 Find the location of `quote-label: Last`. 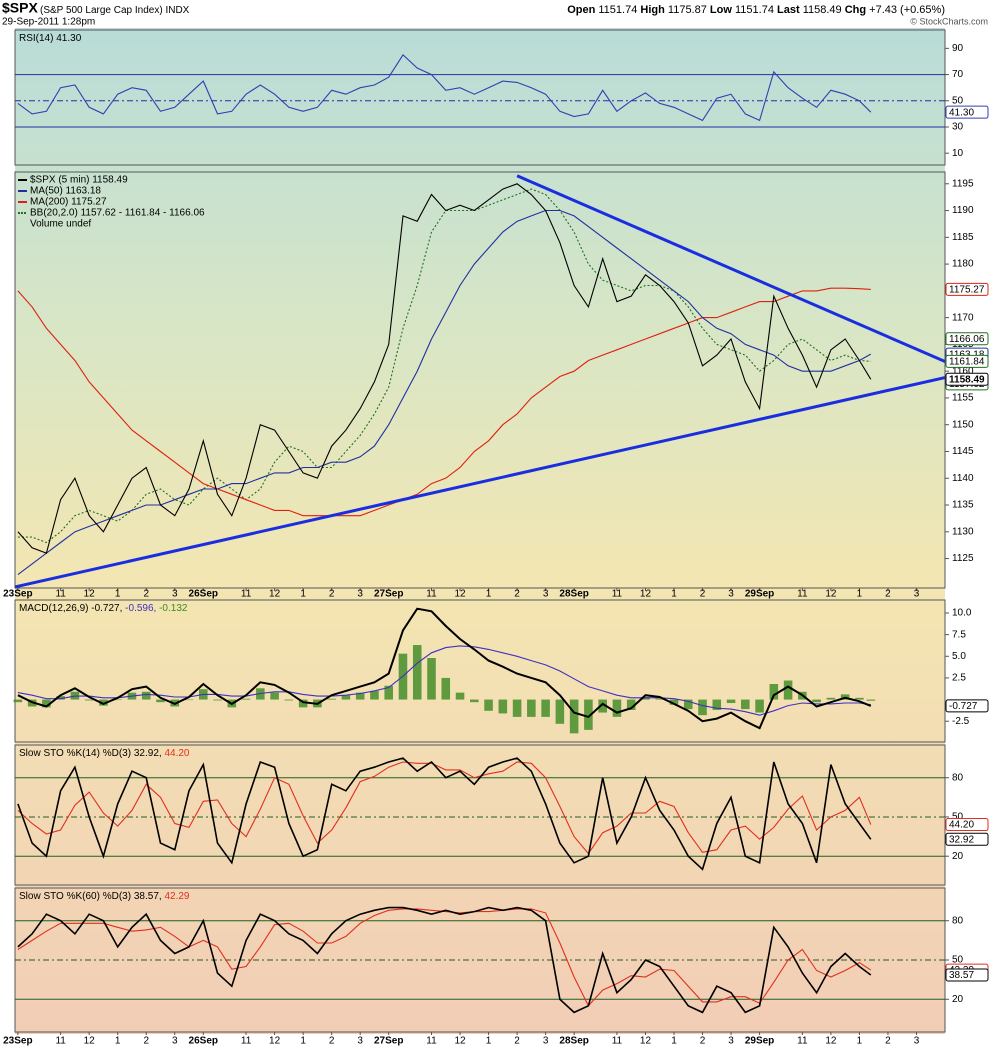

quote-label: Last is located at coordinates (788, 10).